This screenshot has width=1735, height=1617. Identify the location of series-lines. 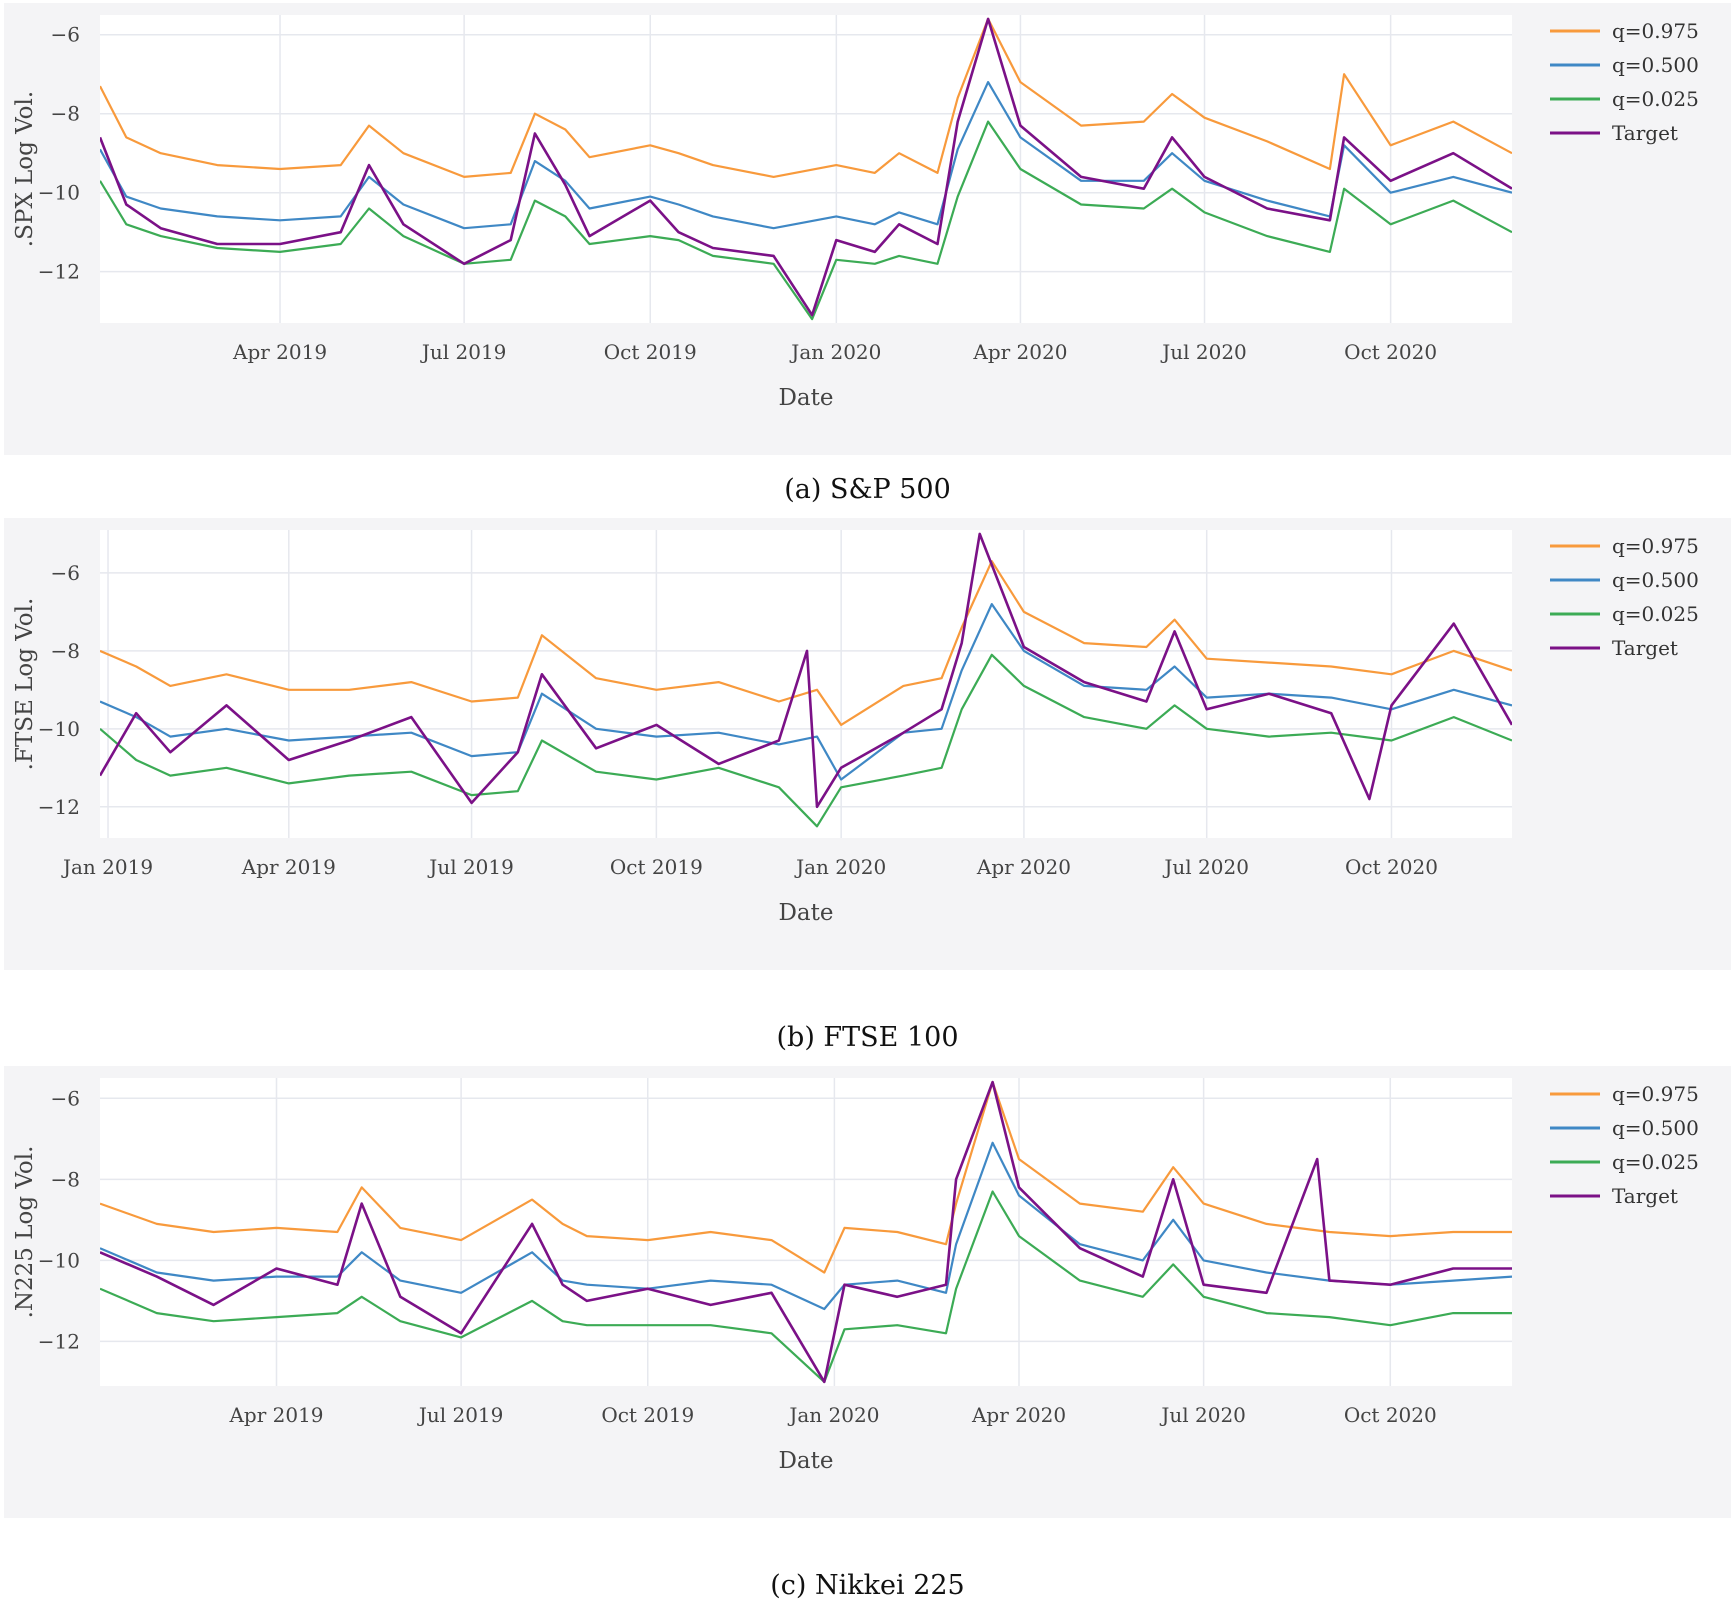
(806, 680).